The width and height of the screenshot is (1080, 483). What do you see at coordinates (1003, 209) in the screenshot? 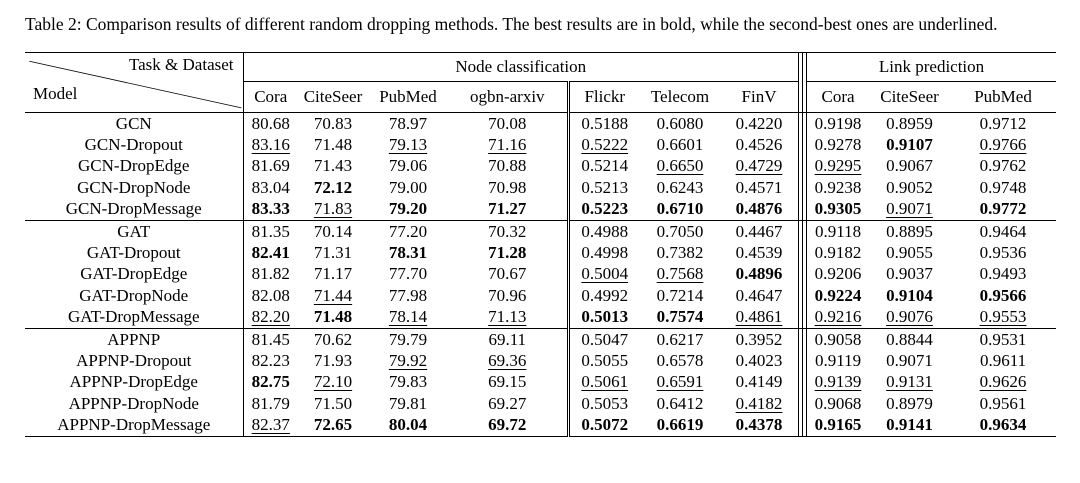
I see `metric-value: 0.9772` at bounding box center [1003, 209].